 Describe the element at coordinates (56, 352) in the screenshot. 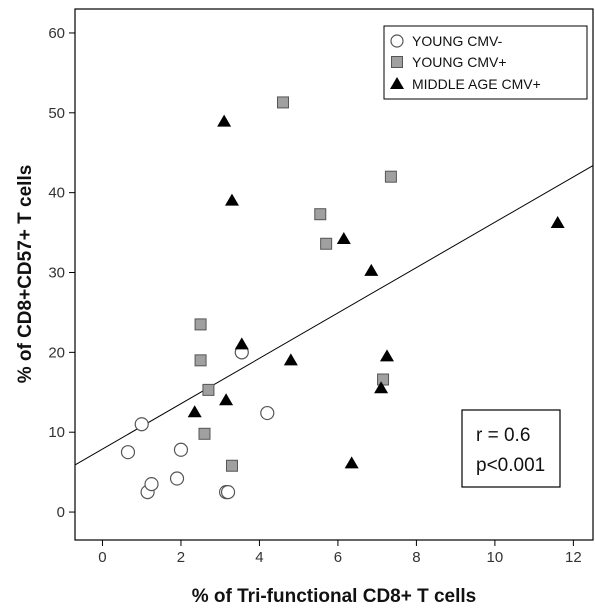

I see `y-tick-label: 20` at that location.